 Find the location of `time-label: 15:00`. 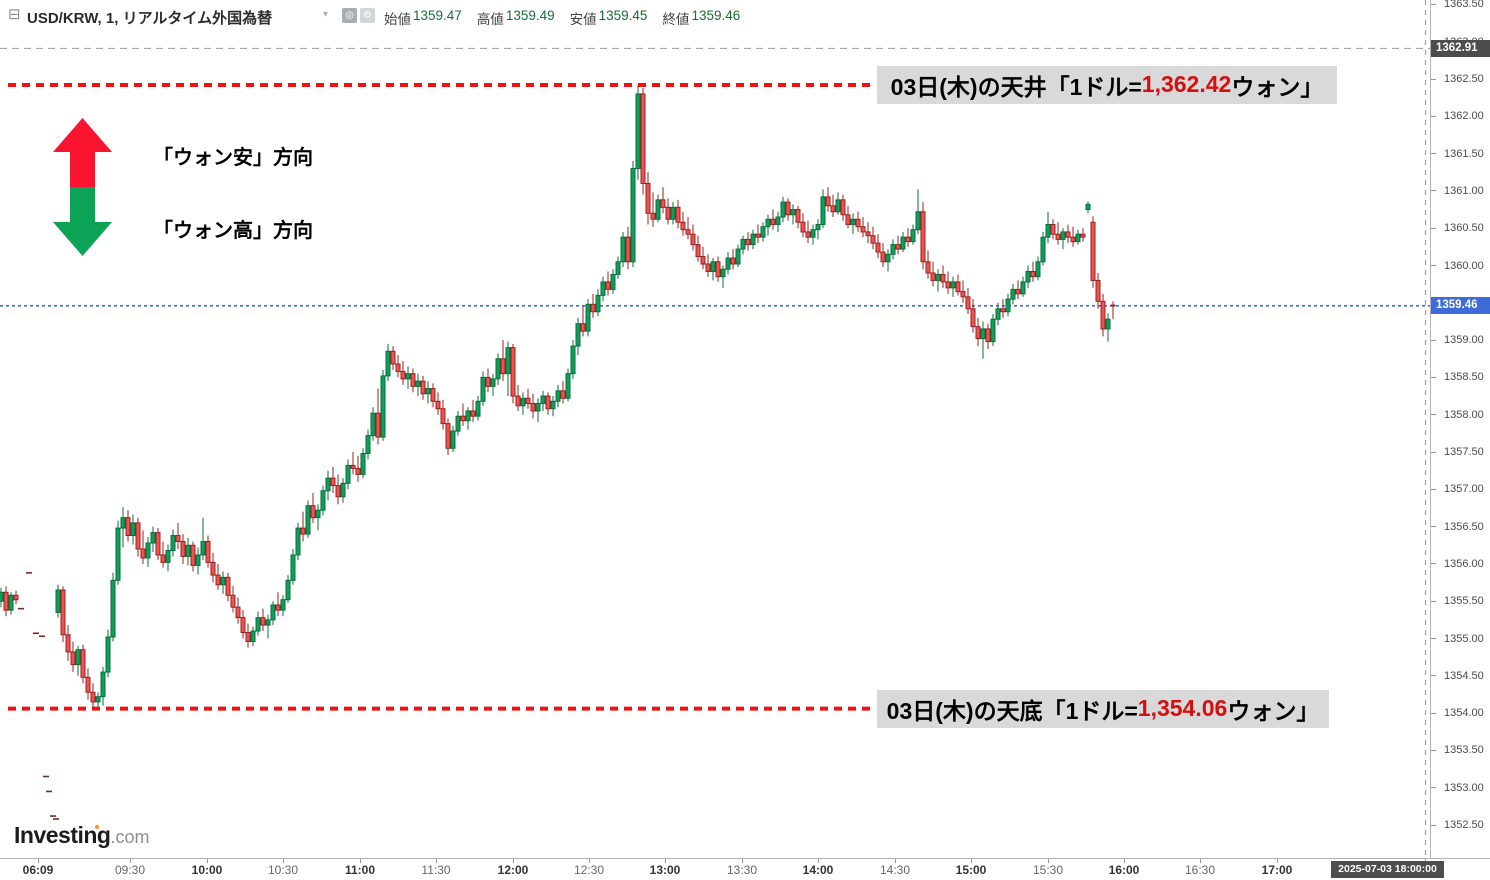

time-label: 15:00 is located at coordinates (971, 870).